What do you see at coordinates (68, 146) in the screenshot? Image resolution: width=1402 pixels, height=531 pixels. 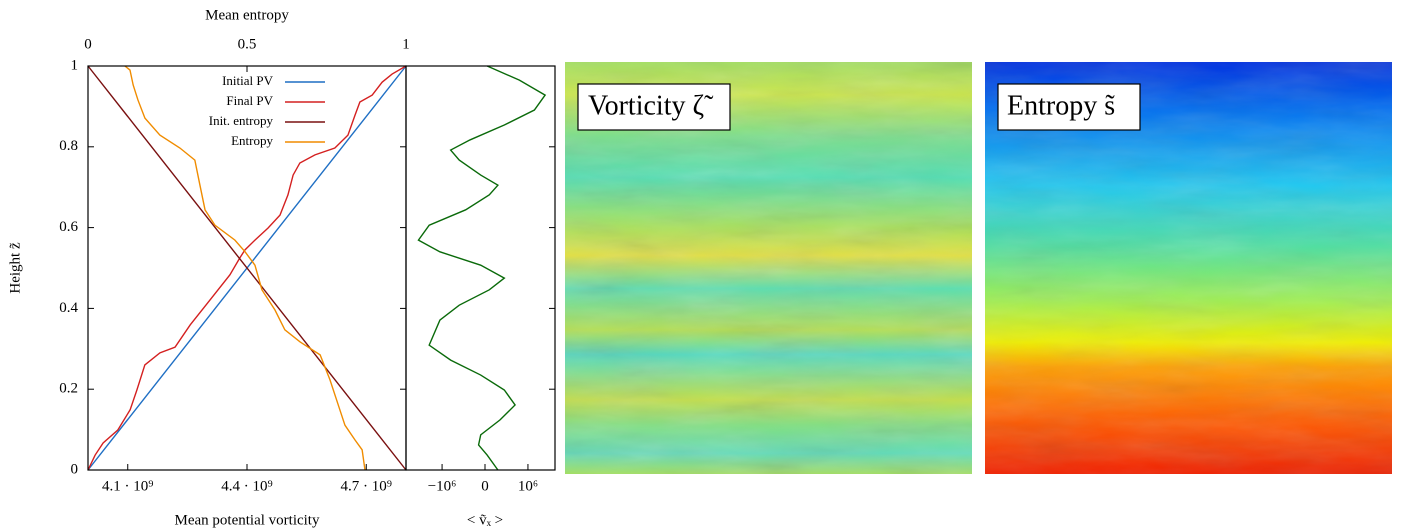 I see `y-tick-label: 0.8` at bounding box center [68, 146].